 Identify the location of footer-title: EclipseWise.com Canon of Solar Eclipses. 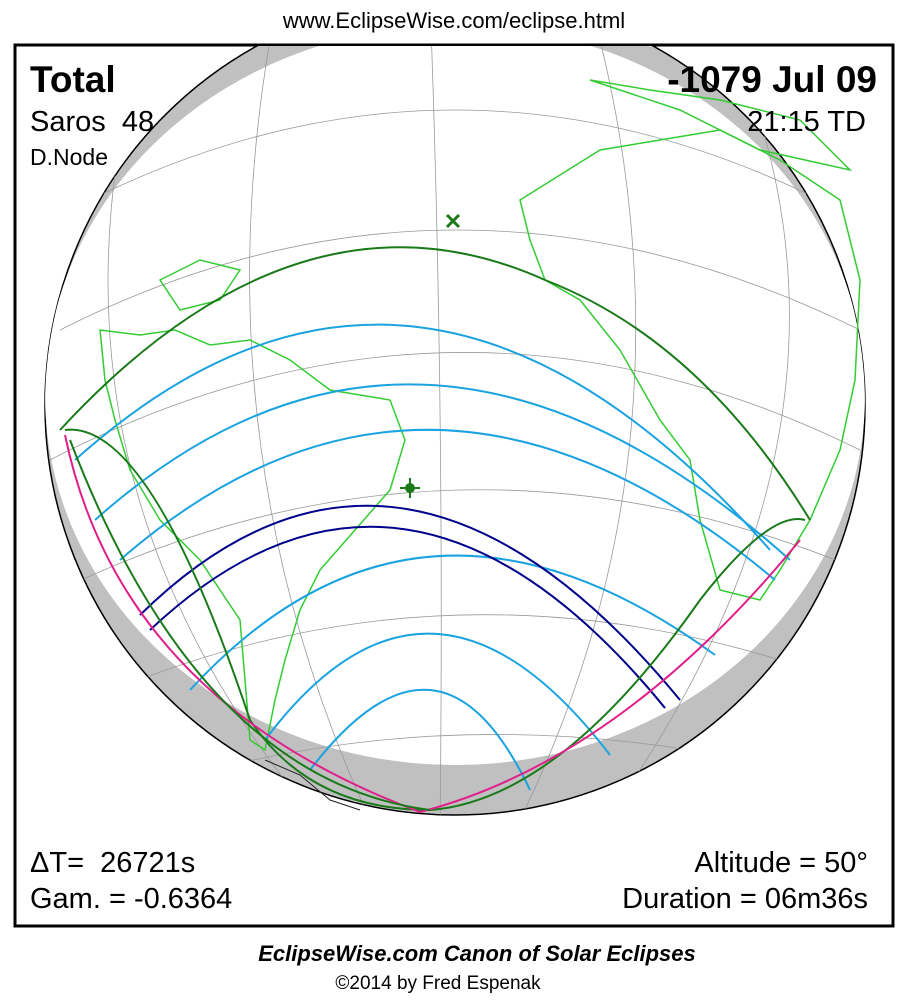
(477, 953).